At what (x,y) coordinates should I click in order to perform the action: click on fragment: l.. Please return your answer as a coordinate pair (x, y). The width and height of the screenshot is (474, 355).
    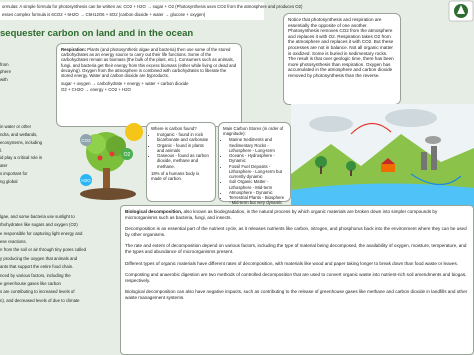
    Looking at the image, I should click on (1, 150).